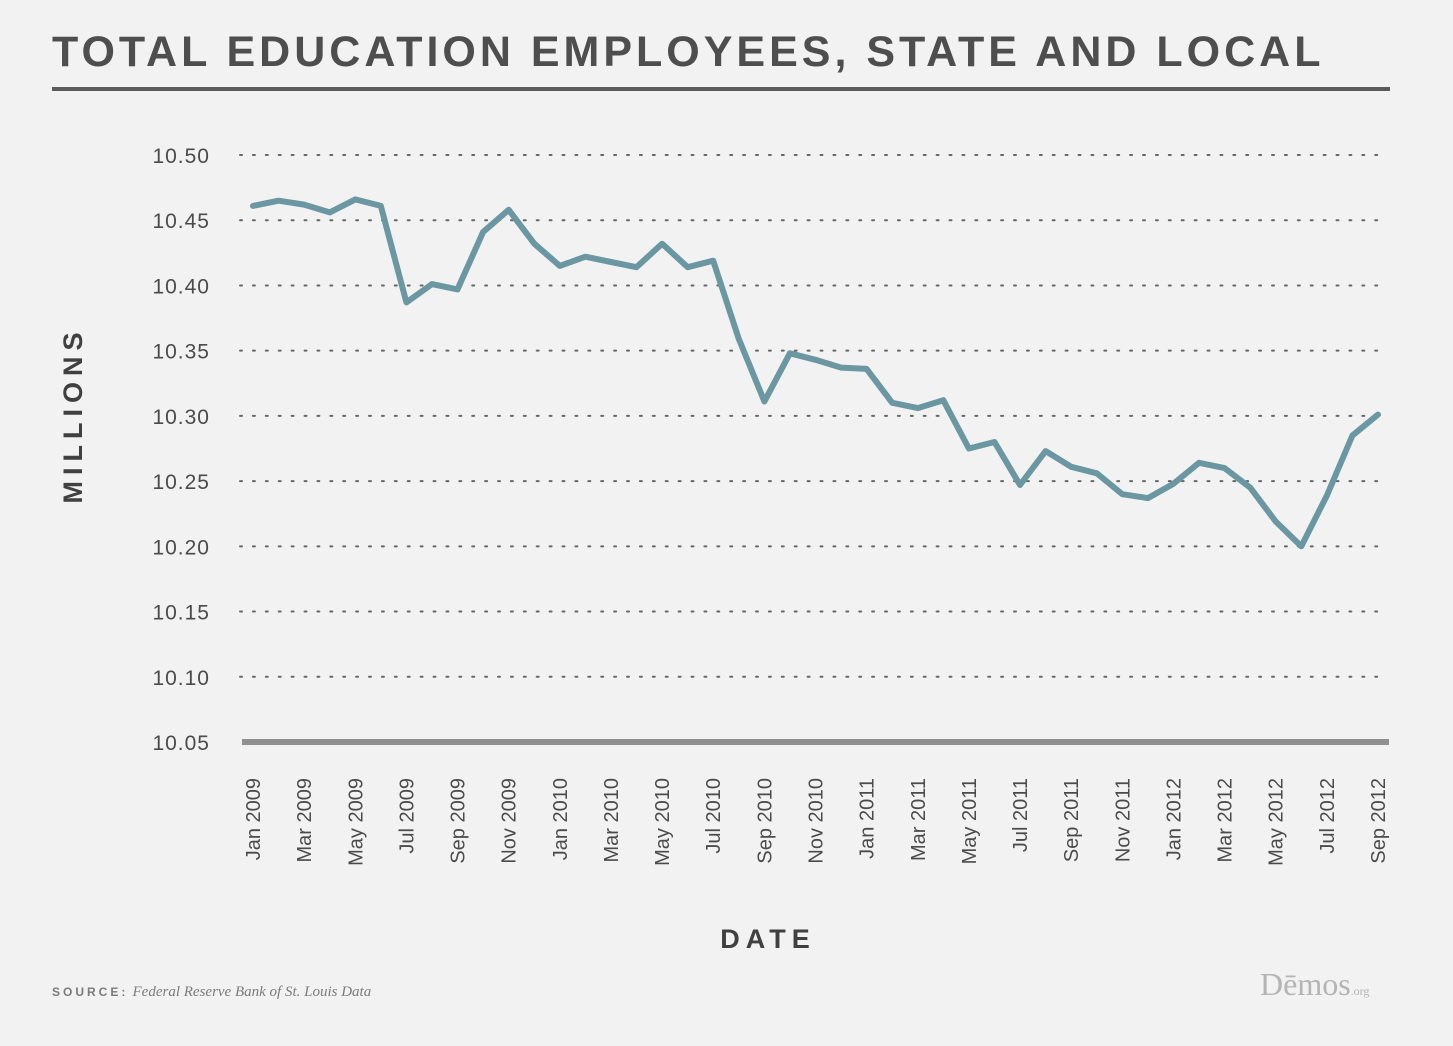  Describe the element at coordinates (459, 821) in the screenshot. I see `x-tick-label: Sep 2009` at that location.